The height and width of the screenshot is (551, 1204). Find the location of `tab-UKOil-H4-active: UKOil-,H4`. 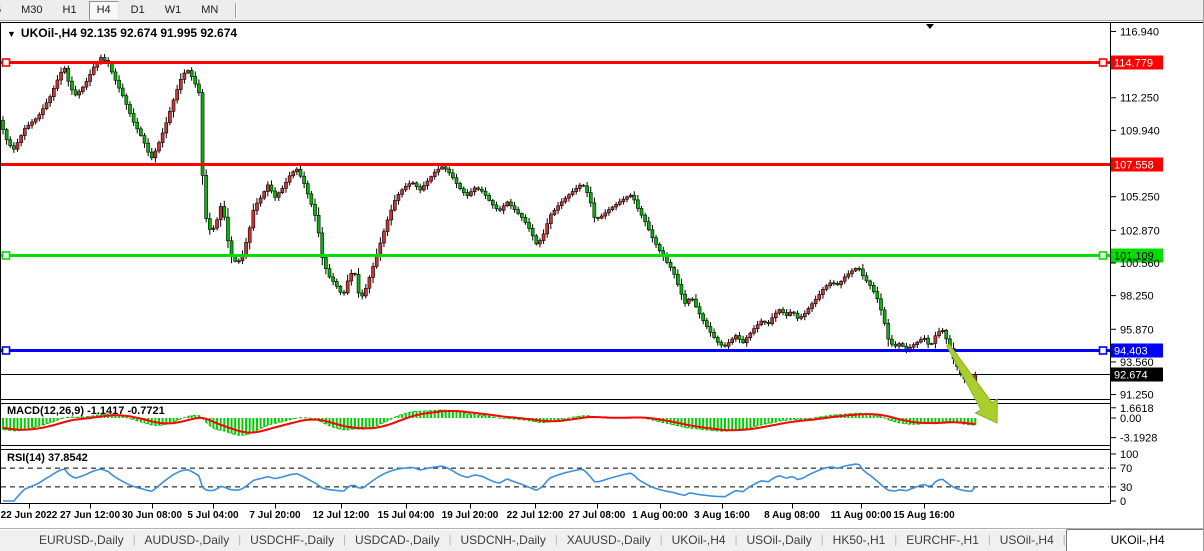

tab-UKOil-H4-active: UKOil-,H4 is located at coordinates (1134, 540).